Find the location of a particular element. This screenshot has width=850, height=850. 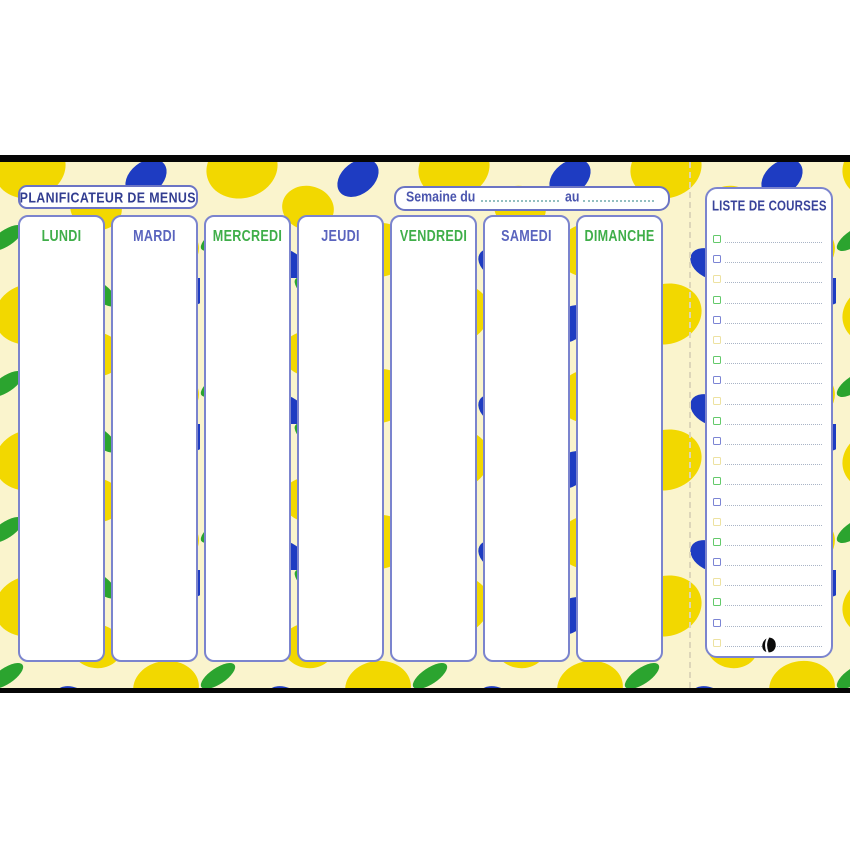

shopping-list-panel: LISTE DE COURSES is located at coordinates (769, 422).